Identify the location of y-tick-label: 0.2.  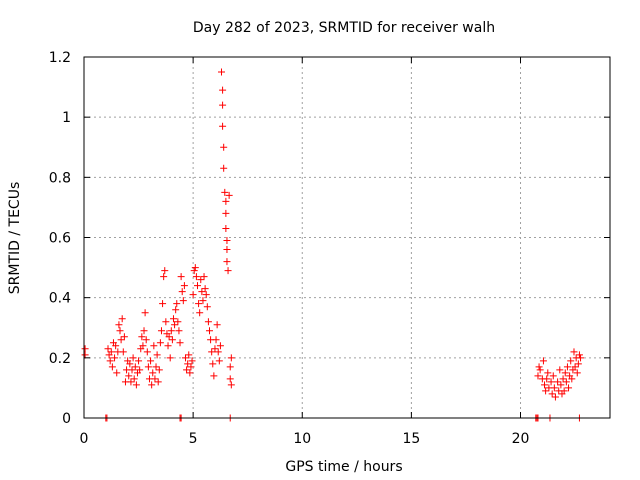
(60, 359).